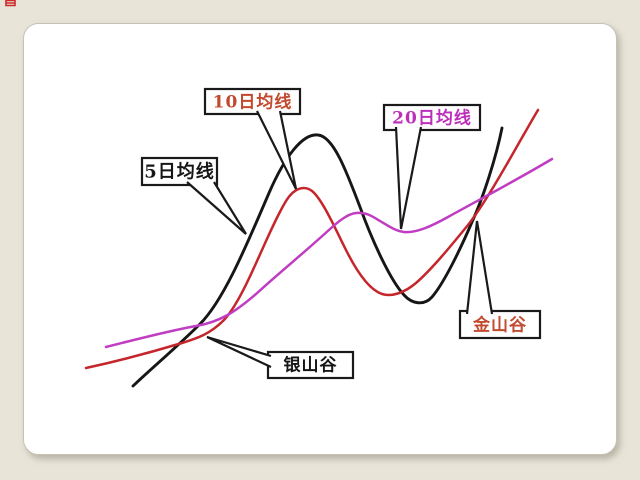 This screenshot has width=640, height=480. I want to click on callout-ma5: 5日均线, so click(193, 195).